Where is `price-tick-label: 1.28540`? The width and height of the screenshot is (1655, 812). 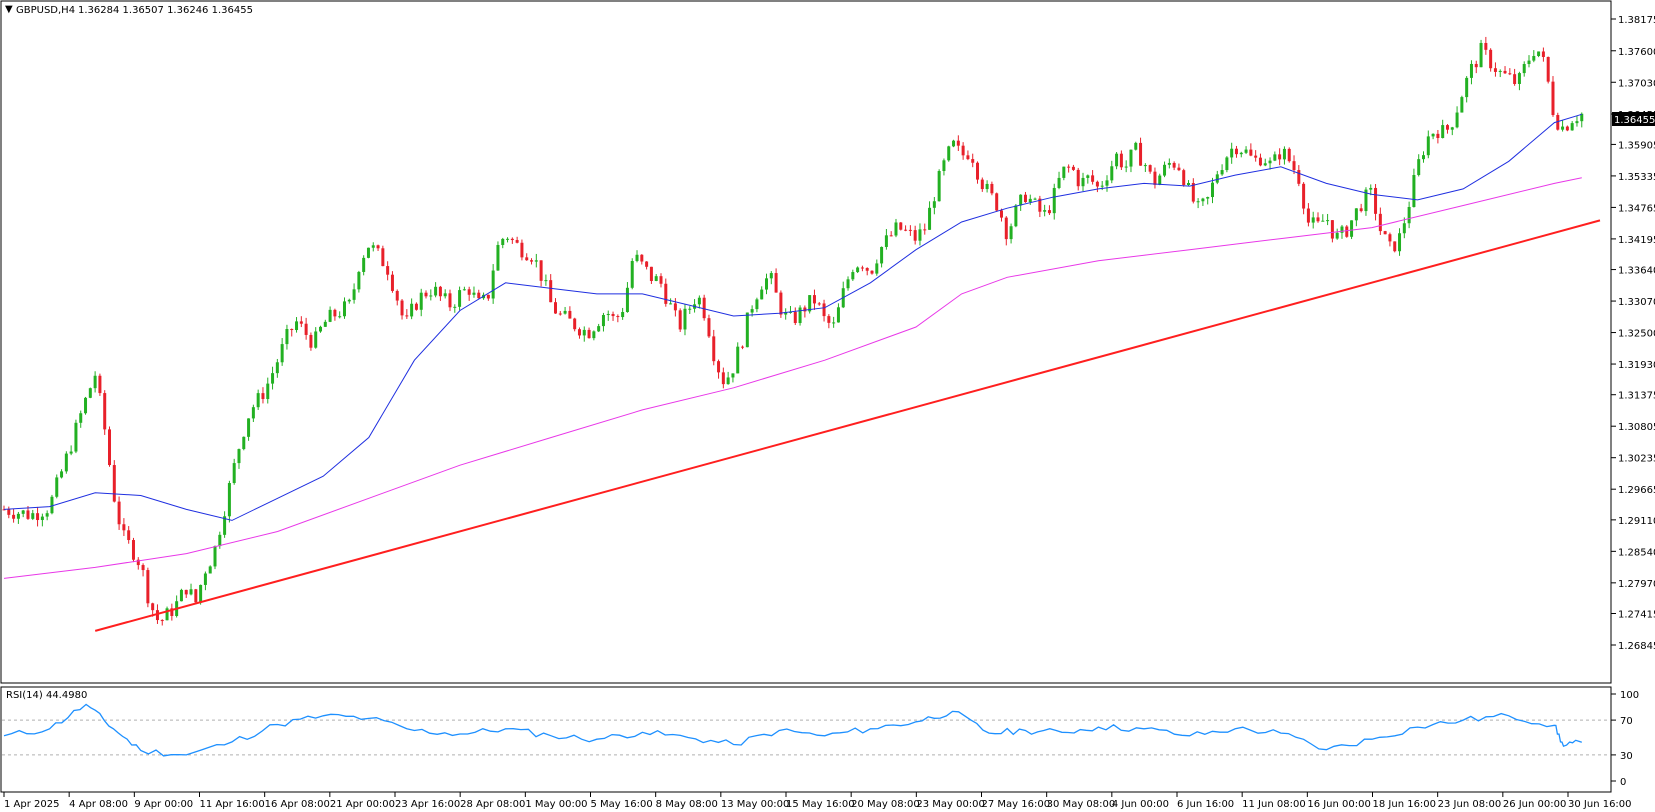 price-tick-label: 1.28540 is located at coordinates (1636, 552).